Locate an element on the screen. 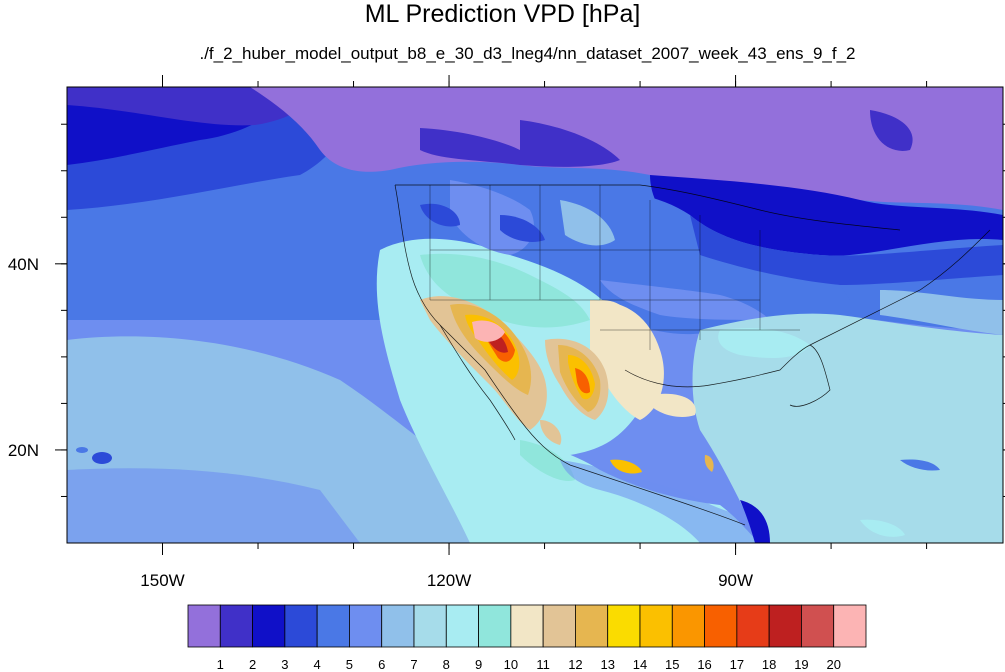 The height and width of the screenshot is (672, 1005). colorbar-label: 18 is located at coordinates (769, 664).